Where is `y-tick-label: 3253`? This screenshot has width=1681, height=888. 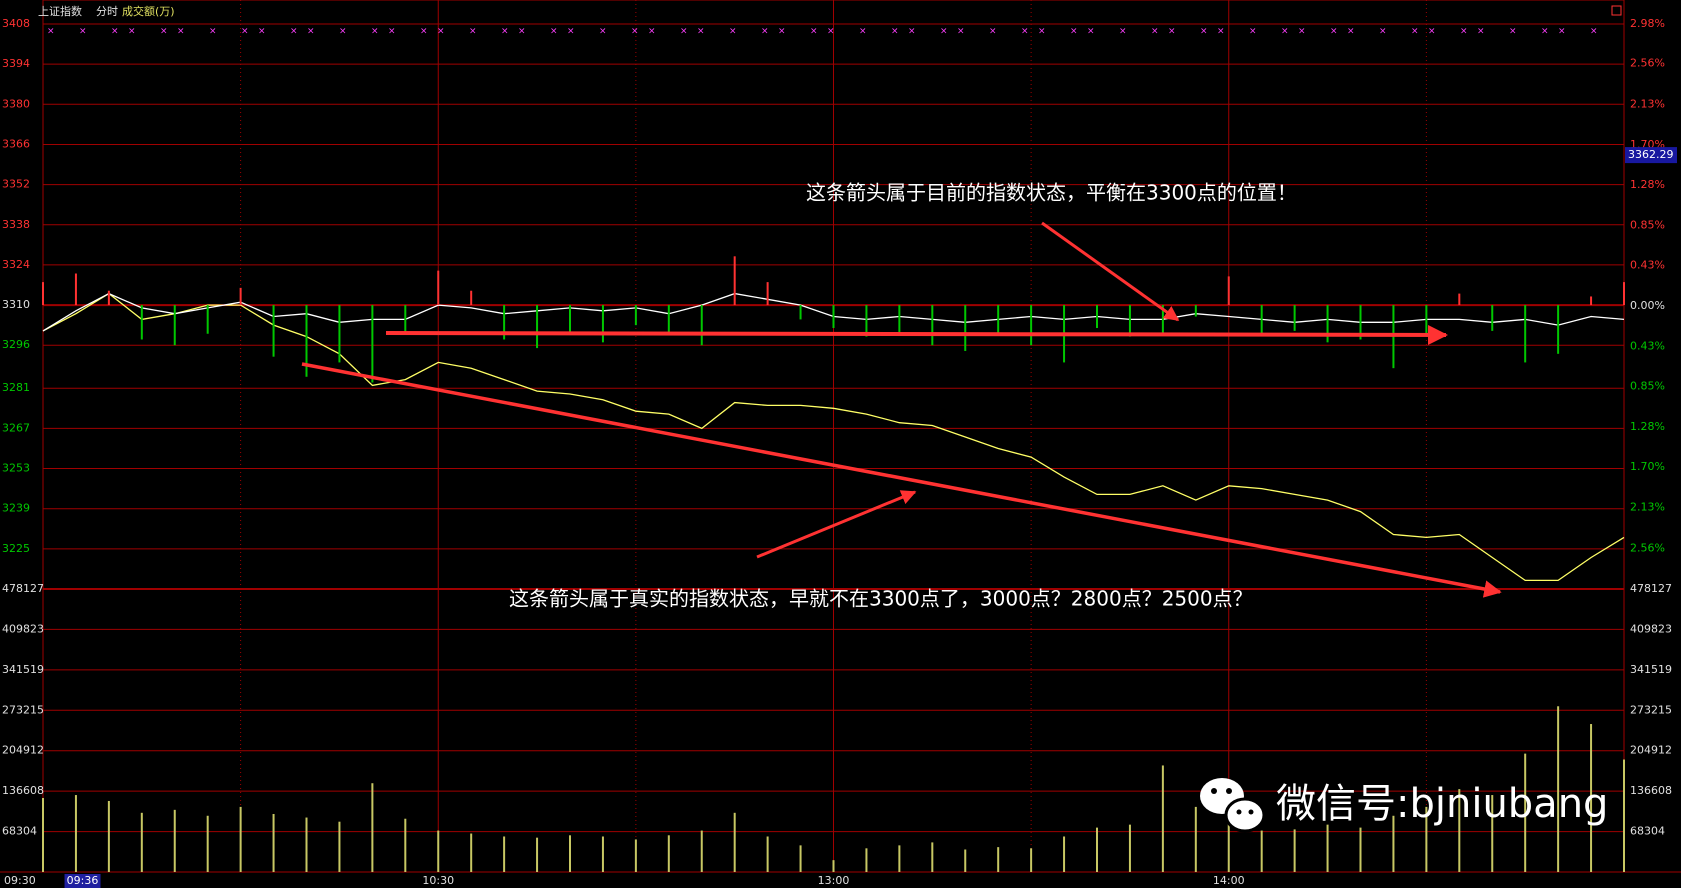
y-tick-label: 3253 is located at coordinates (16, 468).